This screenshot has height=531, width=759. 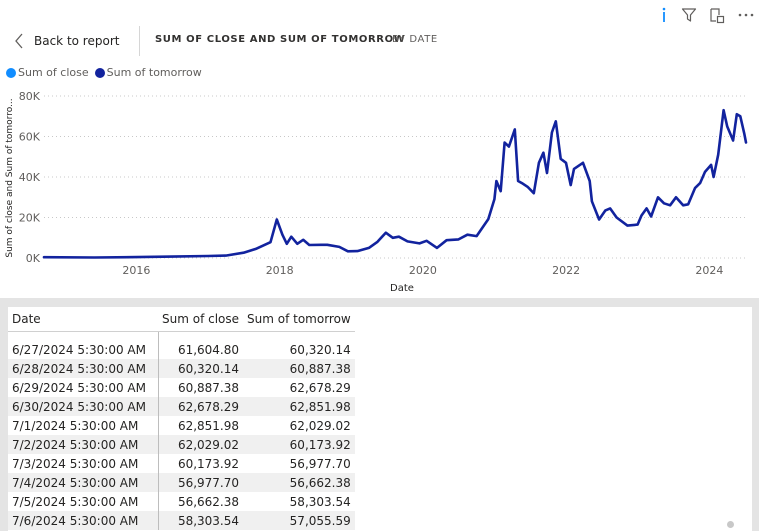 I want to click on table-row: 6/30/2024 5:30:00 AM 62,678.29 62,851.98, so click(x=181, y=406).